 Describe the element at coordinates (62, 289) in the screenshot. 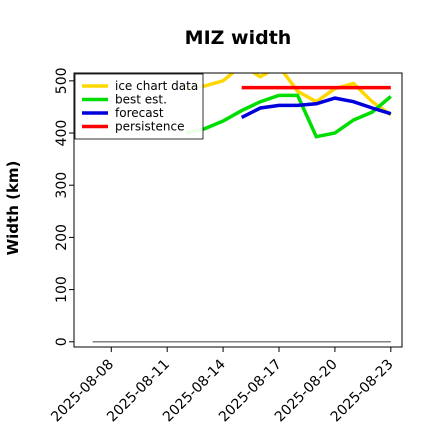

I see `y-tick-label: 100` at that location.